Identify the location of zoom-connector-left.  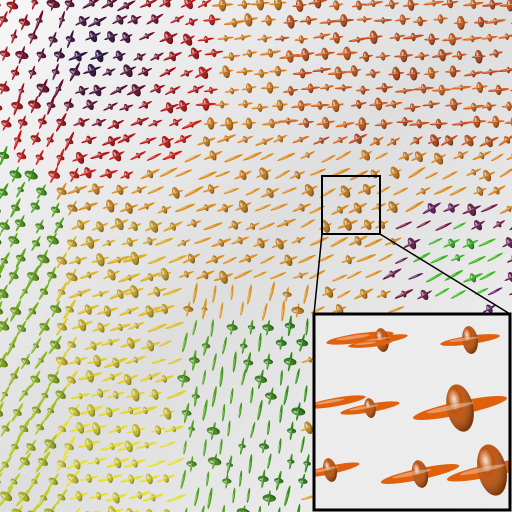
(318, 274).